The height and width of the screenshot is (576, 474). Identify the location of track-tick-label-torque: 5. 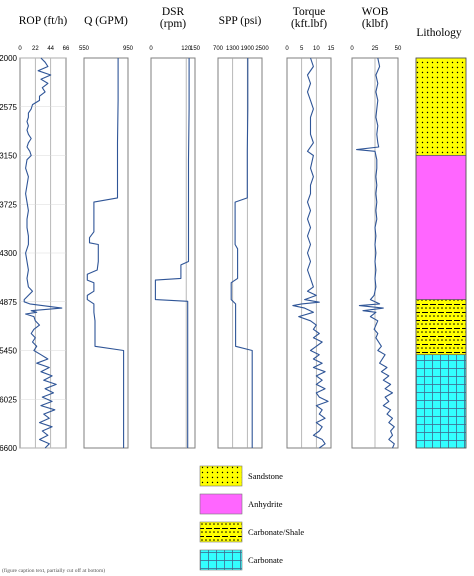
(302, 49).